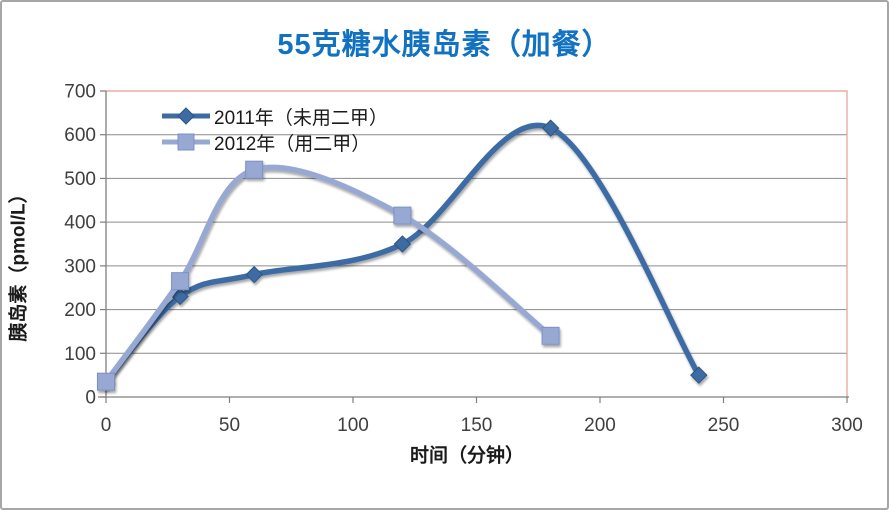 The image size is (889, 510). What do you see at coordinates (80, 223) in the screenshot?
I see `y-tick-label: 400` at bounding box center [80, 223].